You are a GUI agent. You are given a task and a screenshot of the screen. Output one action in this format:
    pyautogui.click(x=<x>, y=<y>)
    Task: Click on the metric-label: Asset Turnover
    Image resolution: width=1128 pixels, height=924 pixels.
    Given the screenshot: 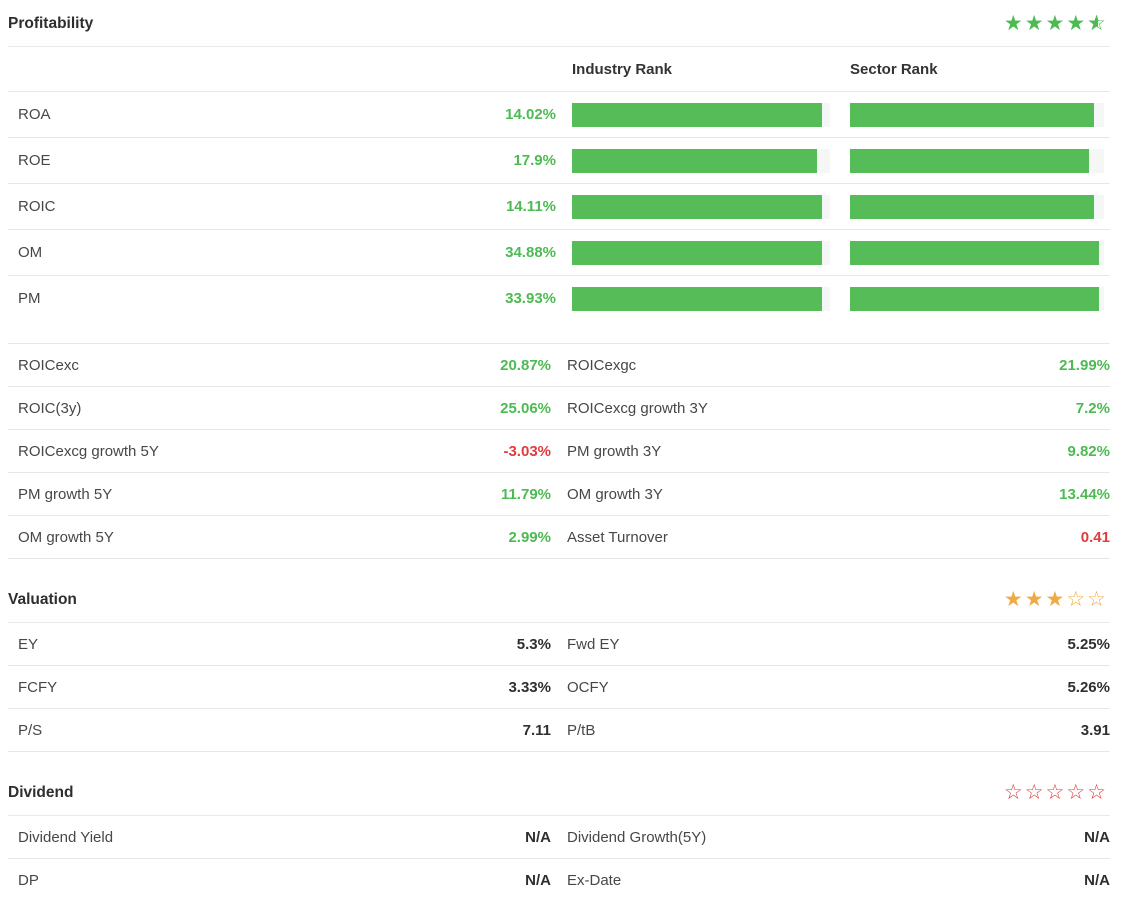 What is the action you would take?
    pyautogui.click(x=617, y=537)
    